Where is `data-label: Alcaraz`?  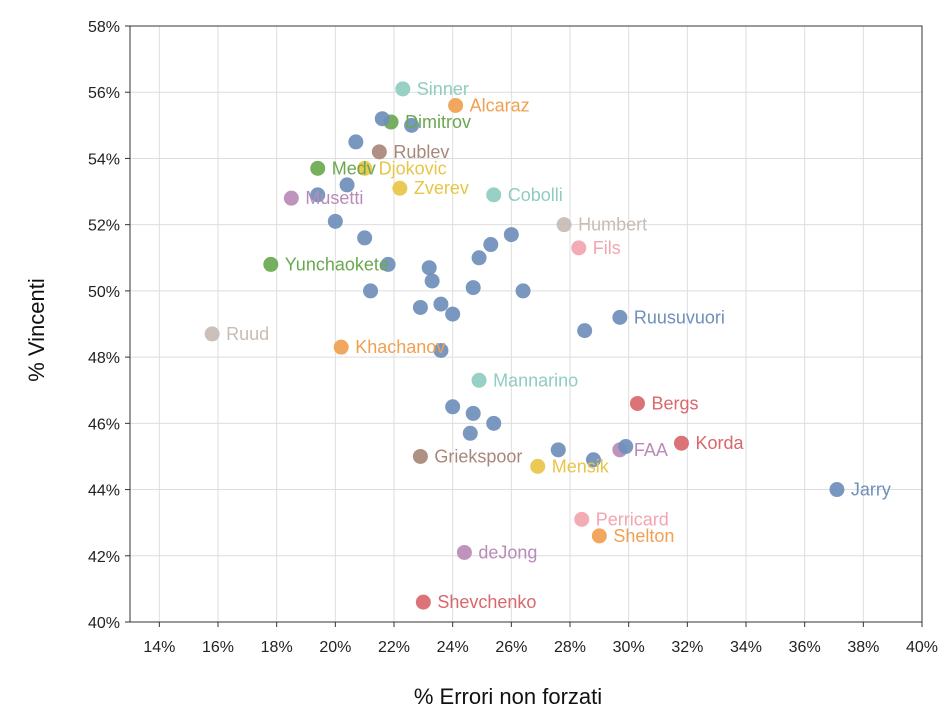 data-label: Alcaraz is located at coordinates (500, 105).